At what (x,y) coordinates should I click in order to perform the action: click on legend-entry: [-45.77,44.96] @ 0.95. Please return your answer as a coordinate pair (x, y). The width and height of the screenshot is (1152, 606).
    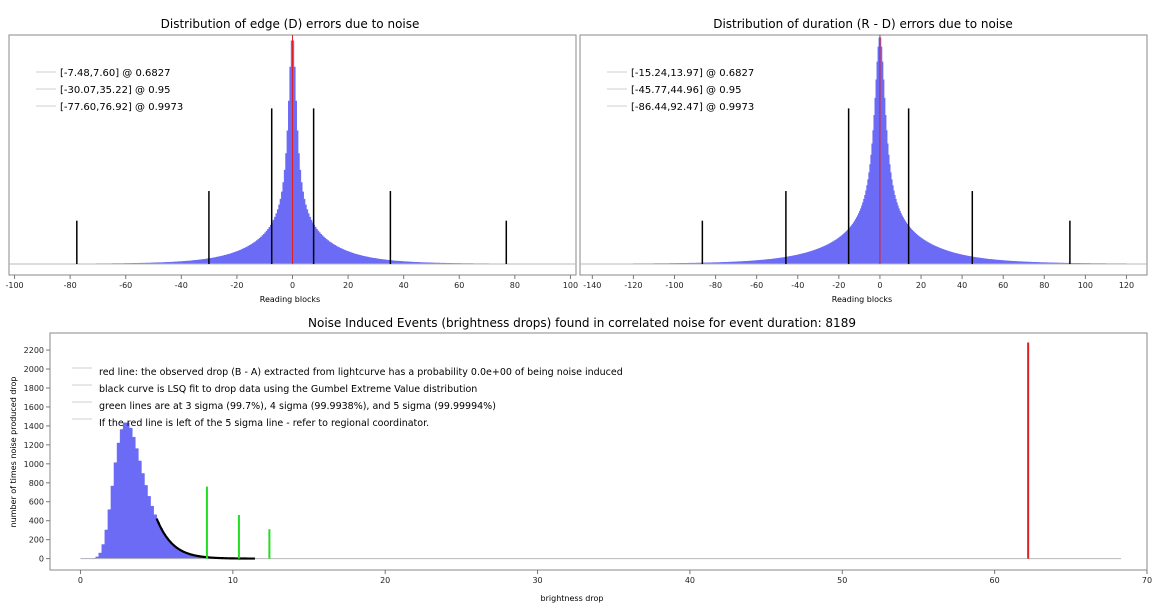
    Looking at the image, I should click on (686, 90).